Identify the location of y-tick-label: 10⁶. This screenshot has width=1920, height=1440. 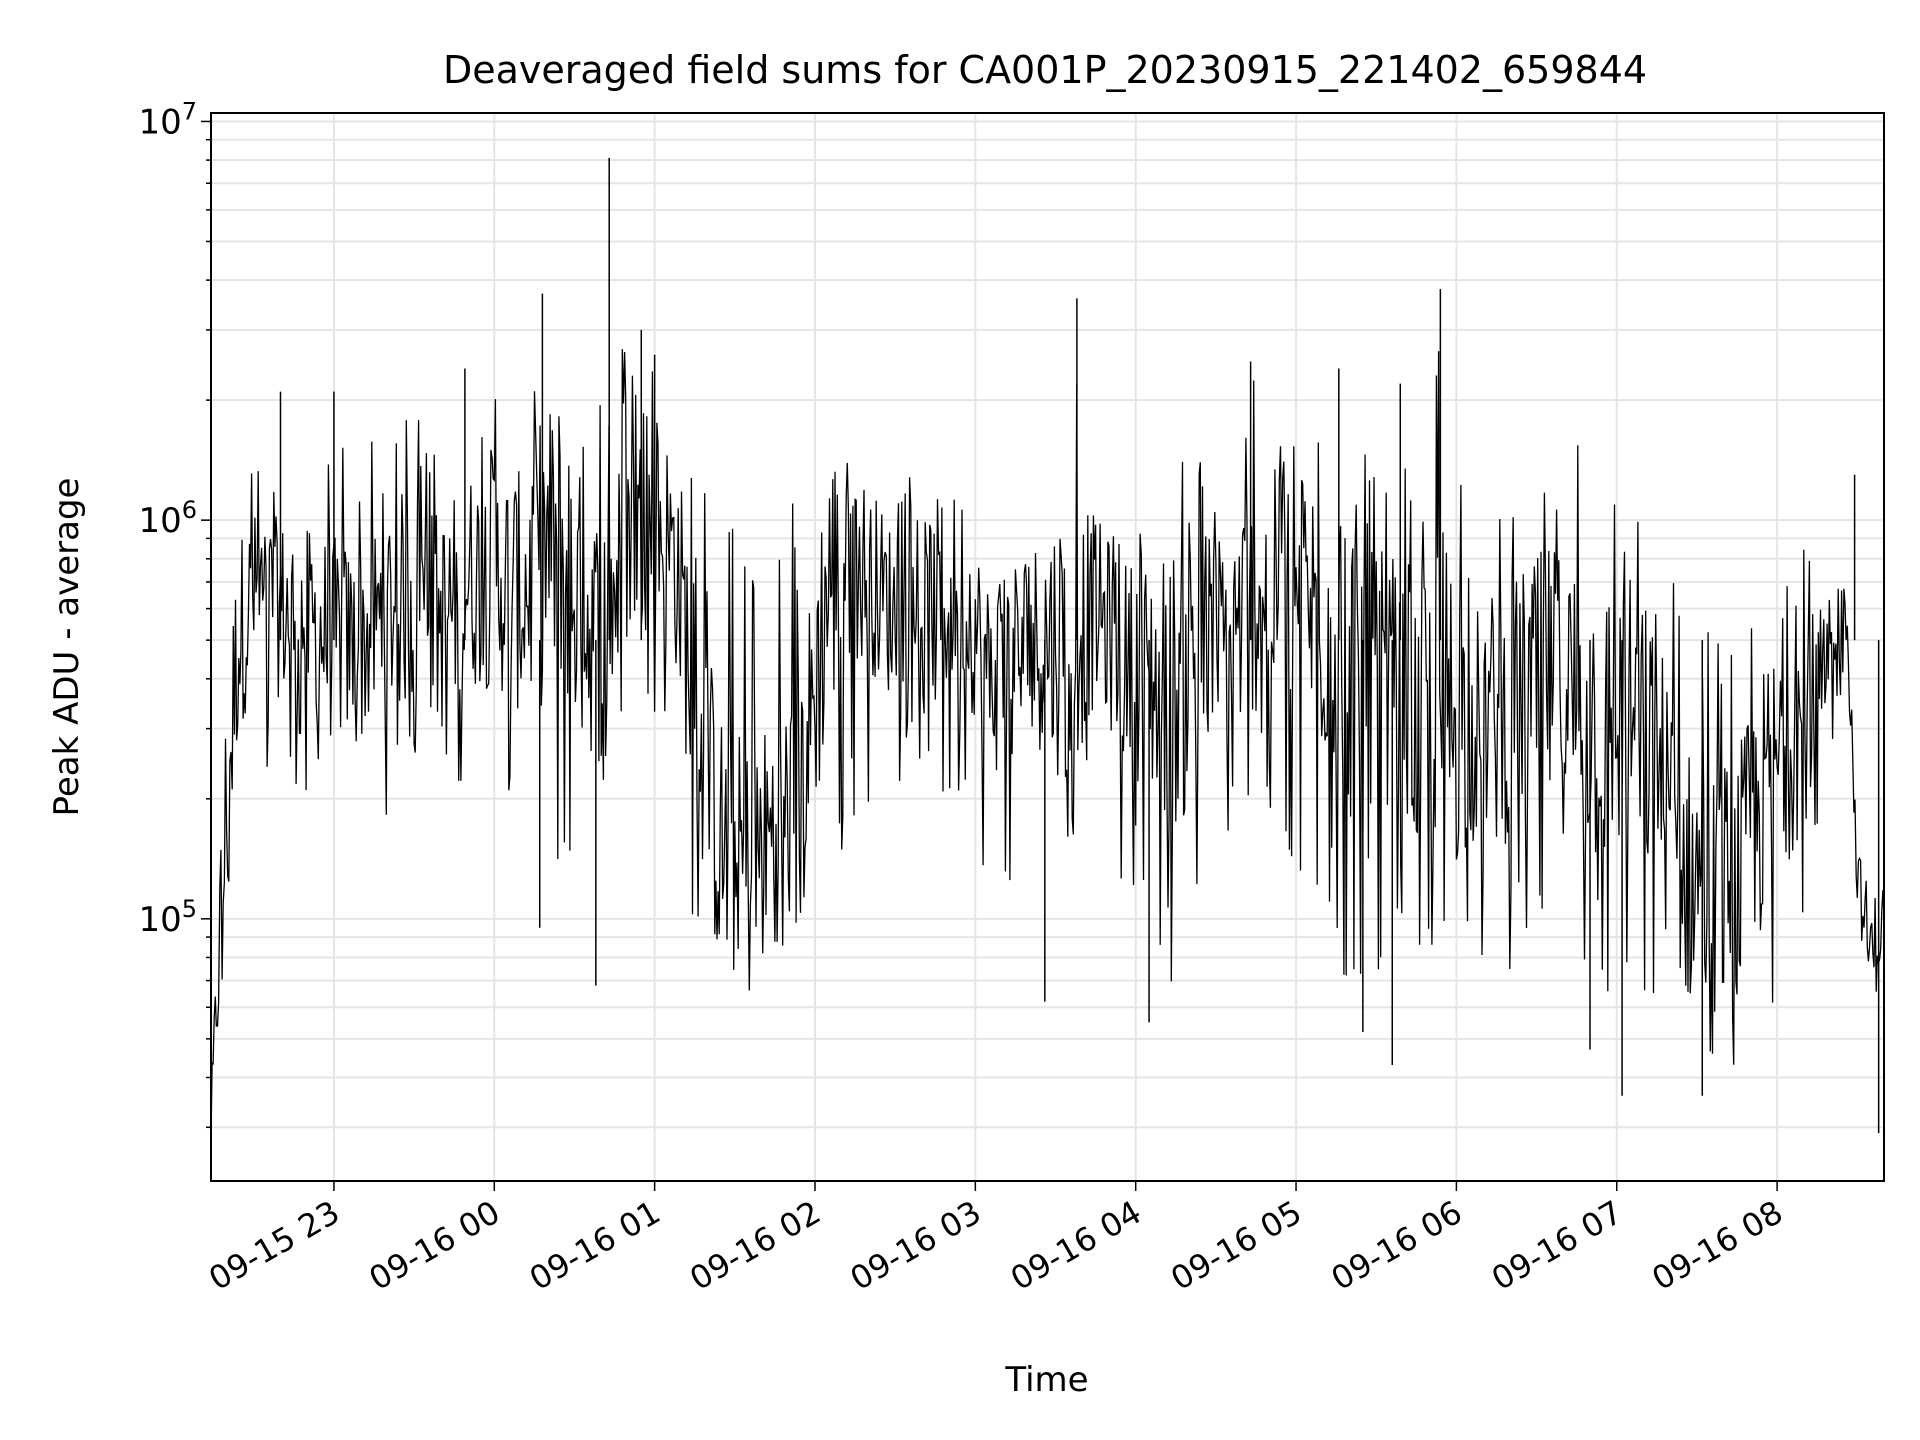
(167, 518).